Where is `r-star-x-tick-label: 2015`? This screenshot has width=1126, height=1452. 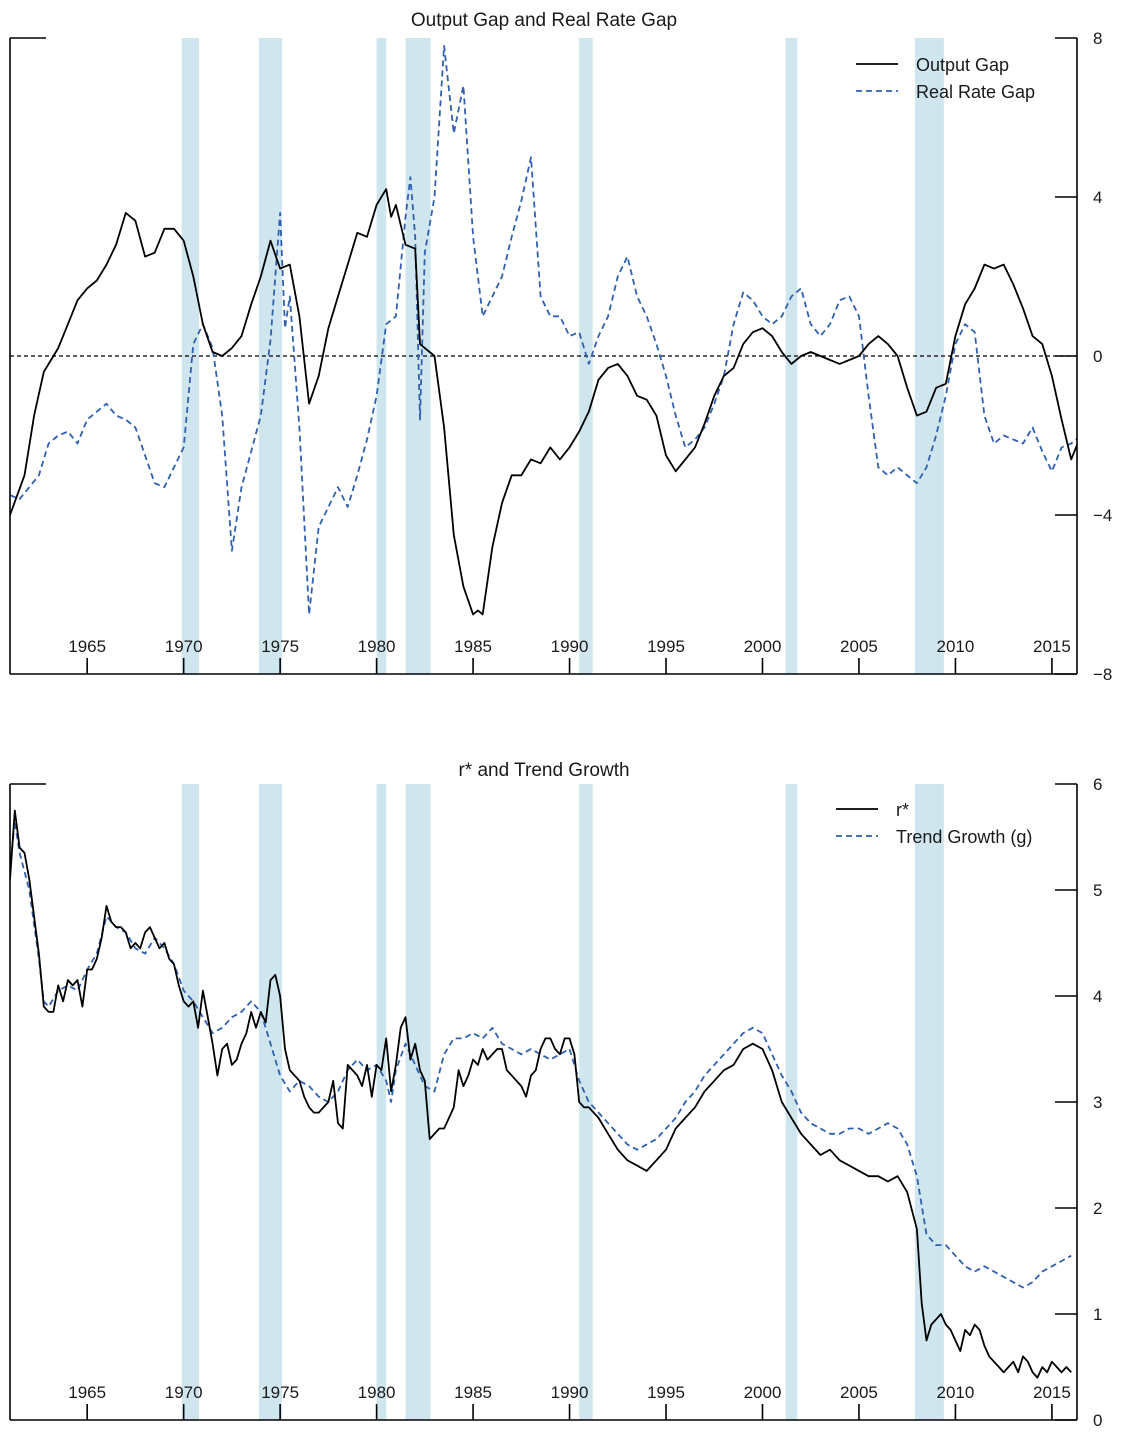 r-star-x-tick-label: 2015 is located at coordinates (1052, 1392).